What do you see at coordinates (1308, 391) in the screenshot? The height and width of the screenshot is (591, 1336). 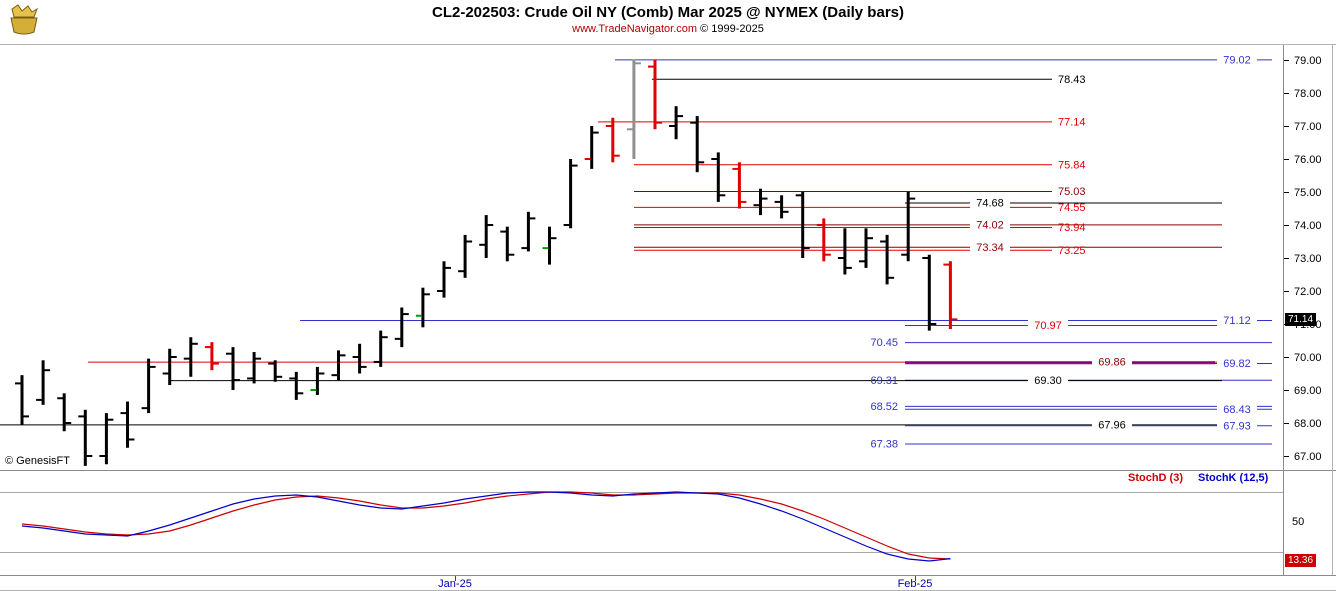 I see `price-axis-label: 69.00` at bounding box center [1308, 391].